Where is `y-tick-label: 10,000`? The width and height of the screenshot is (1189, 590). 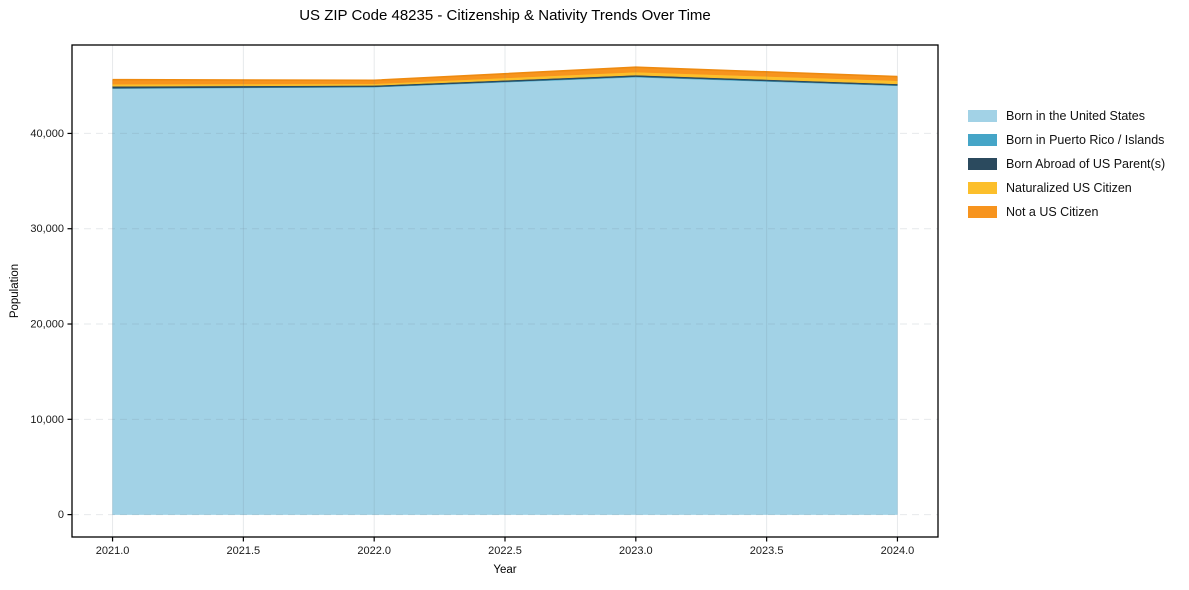
y-tick-label: 10,000 is located at coordinates (47, 420).